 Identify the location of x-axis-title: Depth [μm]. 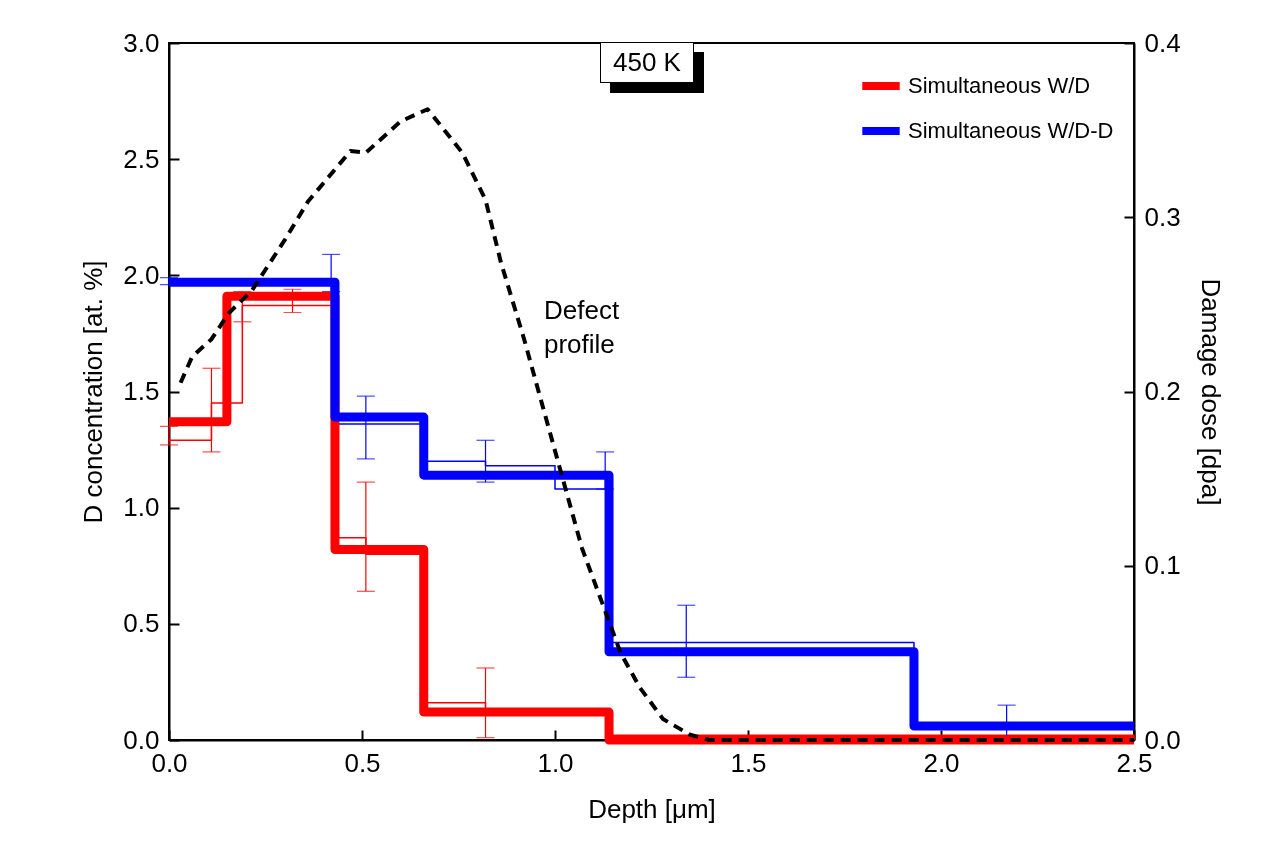
(652, 808).